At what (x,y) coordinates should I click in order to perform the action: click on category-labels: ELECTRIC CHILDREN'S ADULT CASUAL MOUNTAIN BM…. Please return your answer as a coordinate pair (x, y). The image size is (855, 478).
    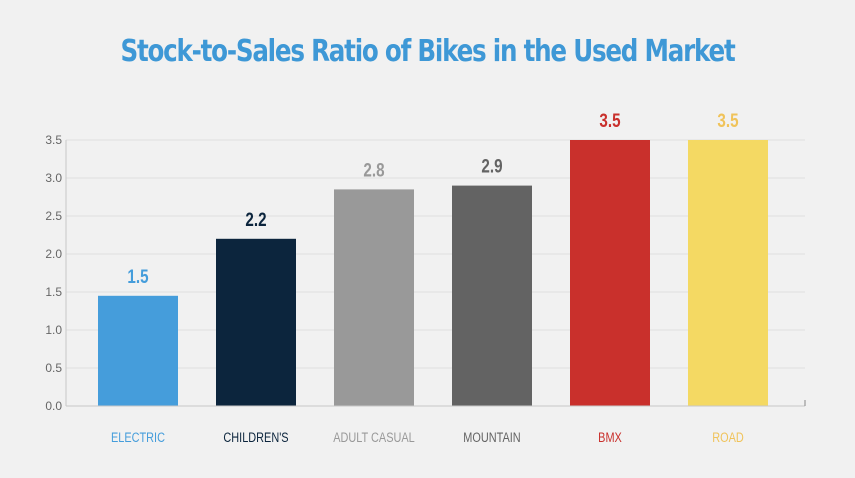
    Looking at the image, I should click on (427, 438).